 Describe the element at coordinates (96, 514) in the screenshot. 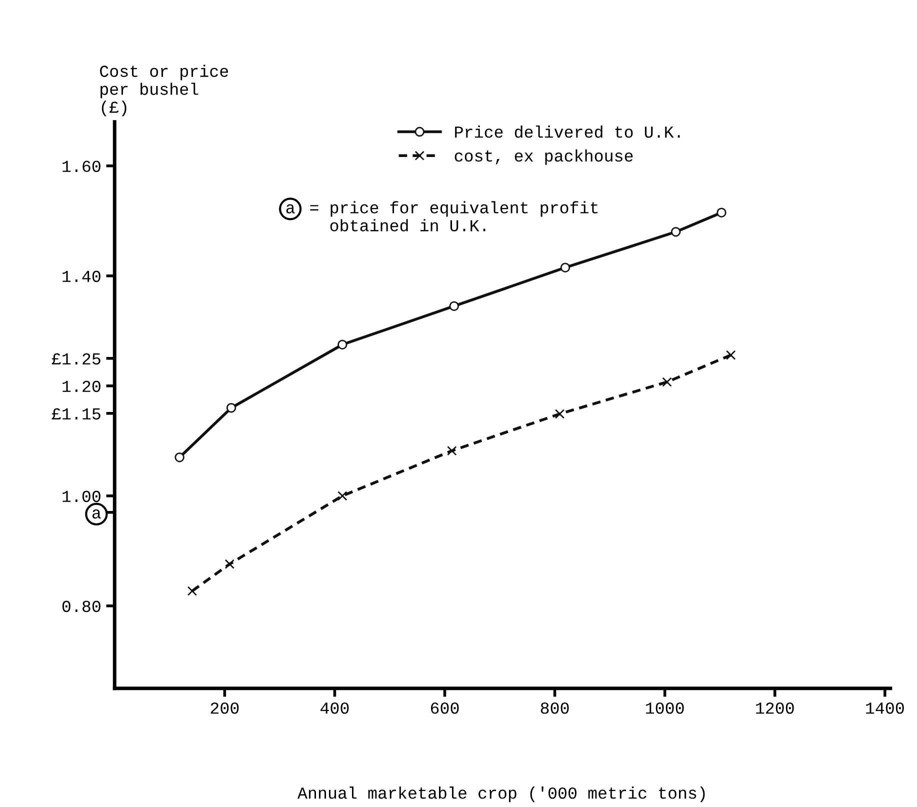

I see `y-tick-label: a` at that location.